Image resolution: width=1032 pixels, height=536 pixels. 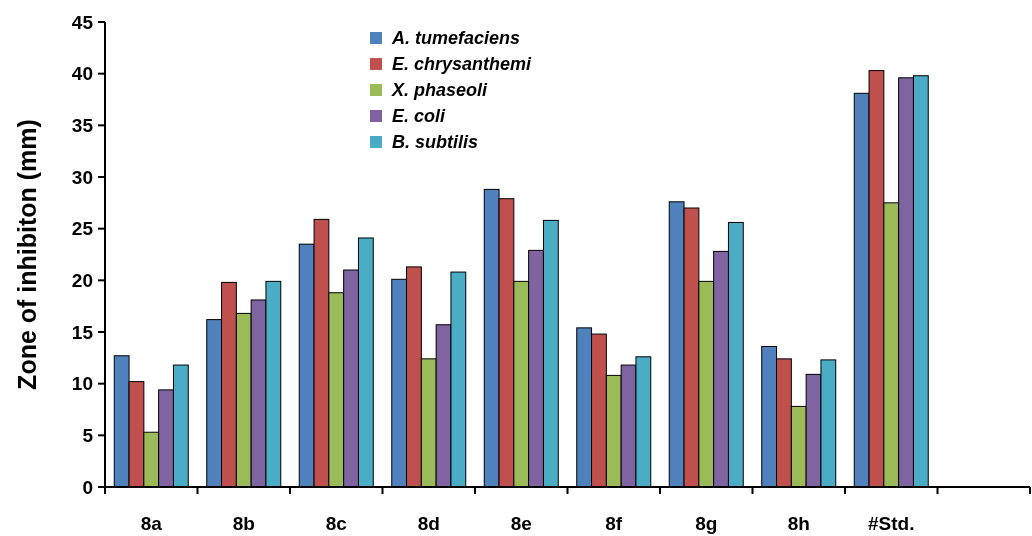 I want to click on y-axis-title: Zone of inhibiton (mm), so click(x=27, y=254).